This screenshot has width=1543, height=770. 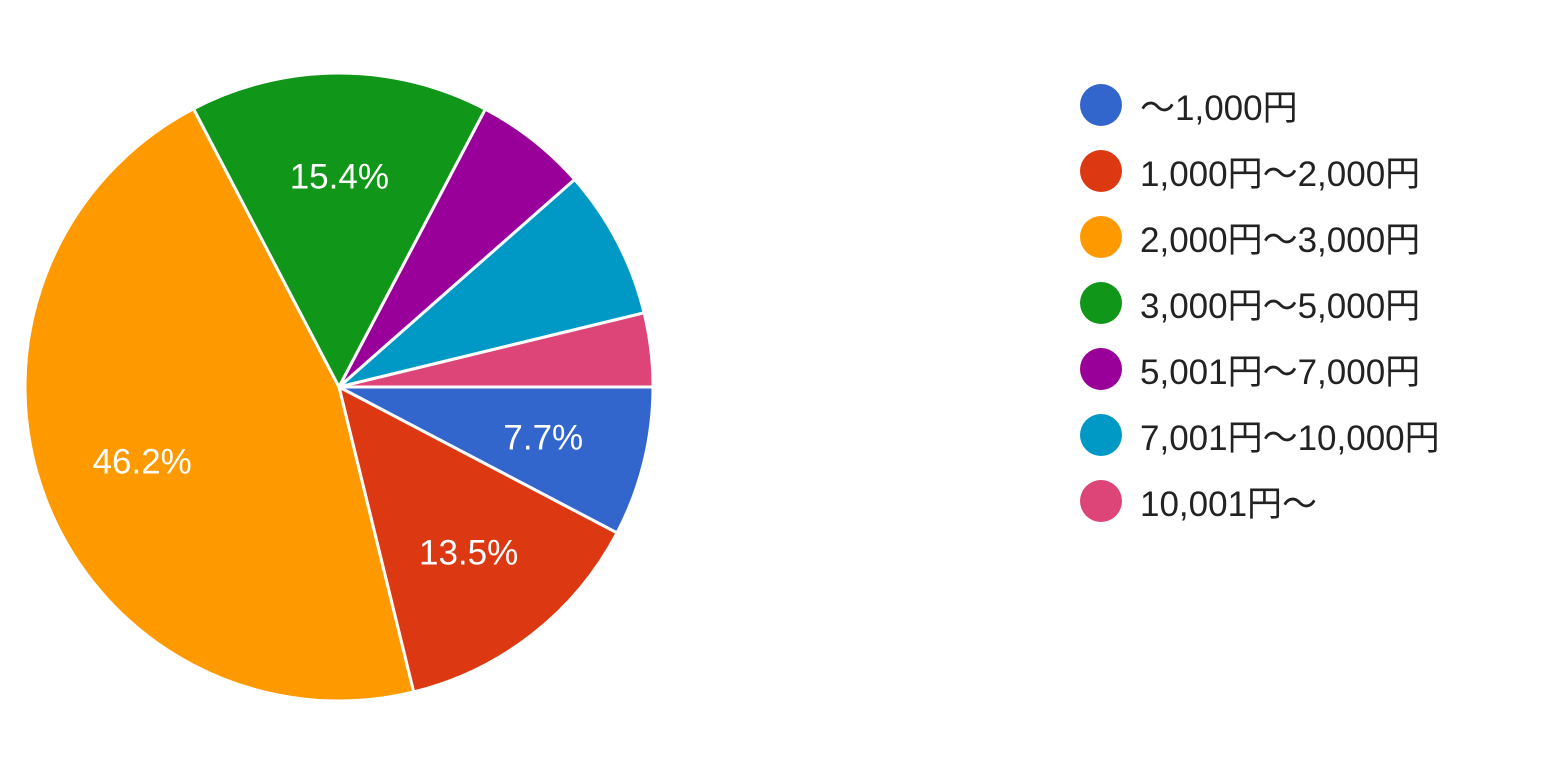 I want to click on legend-item: 〜1,000円, so click(x=1260, y=105).